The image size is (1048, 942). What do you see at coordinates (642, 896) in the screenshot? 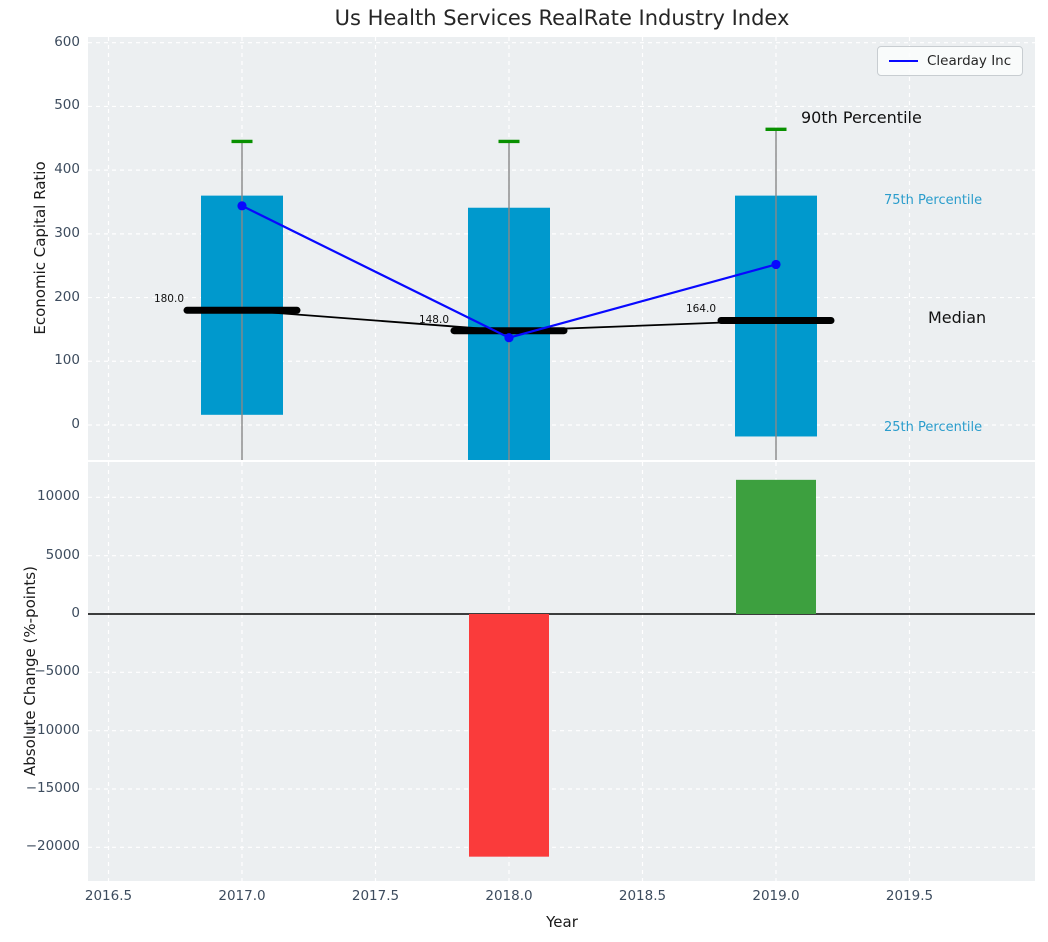
I see `x-tick-label: 2018.5` at bounding box center [642, 896].